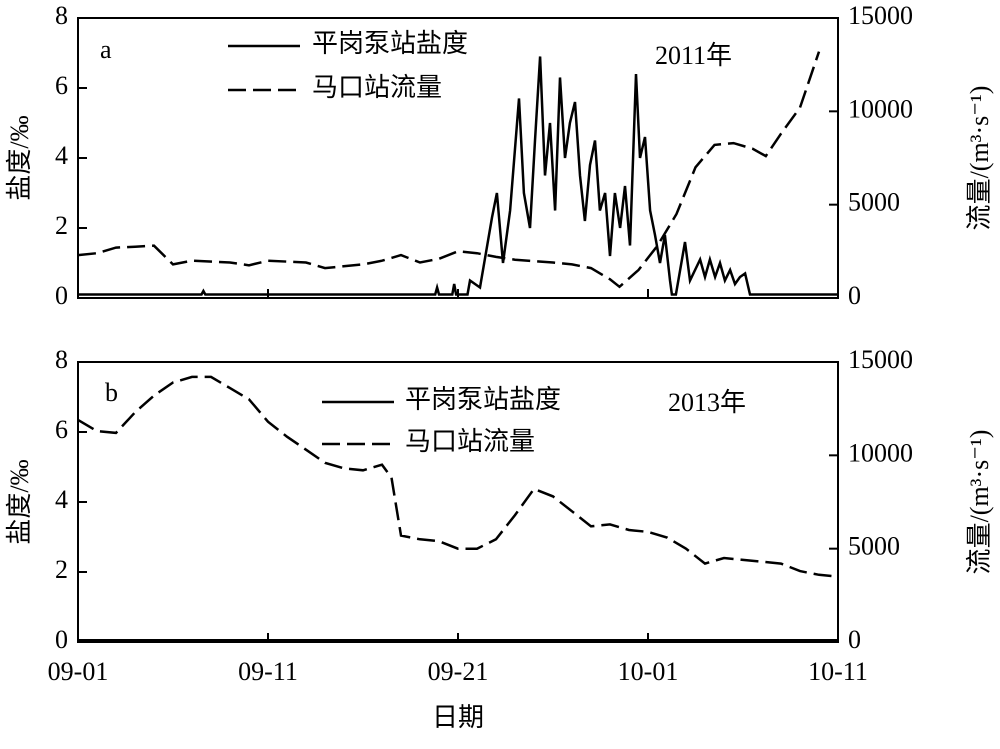  What do you see at coordinates (693, 55) in the screenshot?
I see `annotation: 2011年` at bounding box center [693, 55].